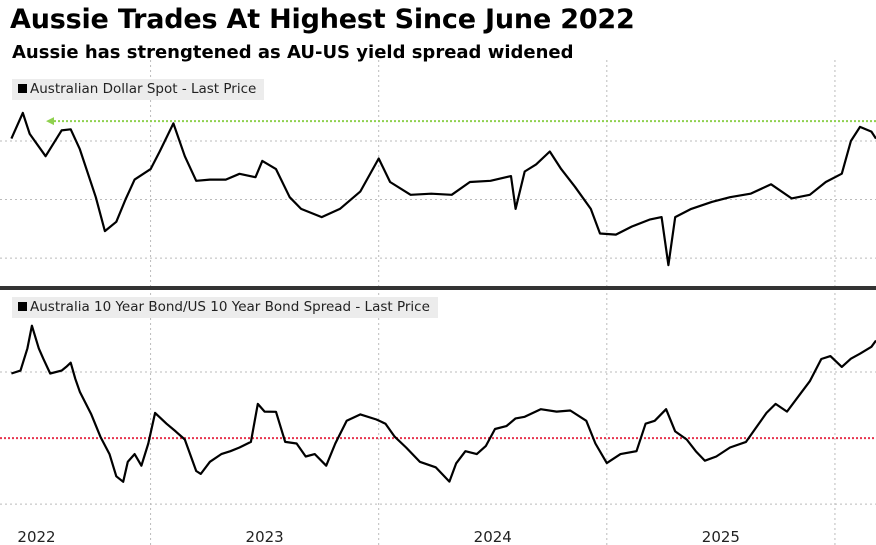 The width and height of the screenshot is (876, 545). What do you see at coordinates (265, 536) in the screenshot?
I see `x-tick-label: 2023` at bounding box center [265, 536].